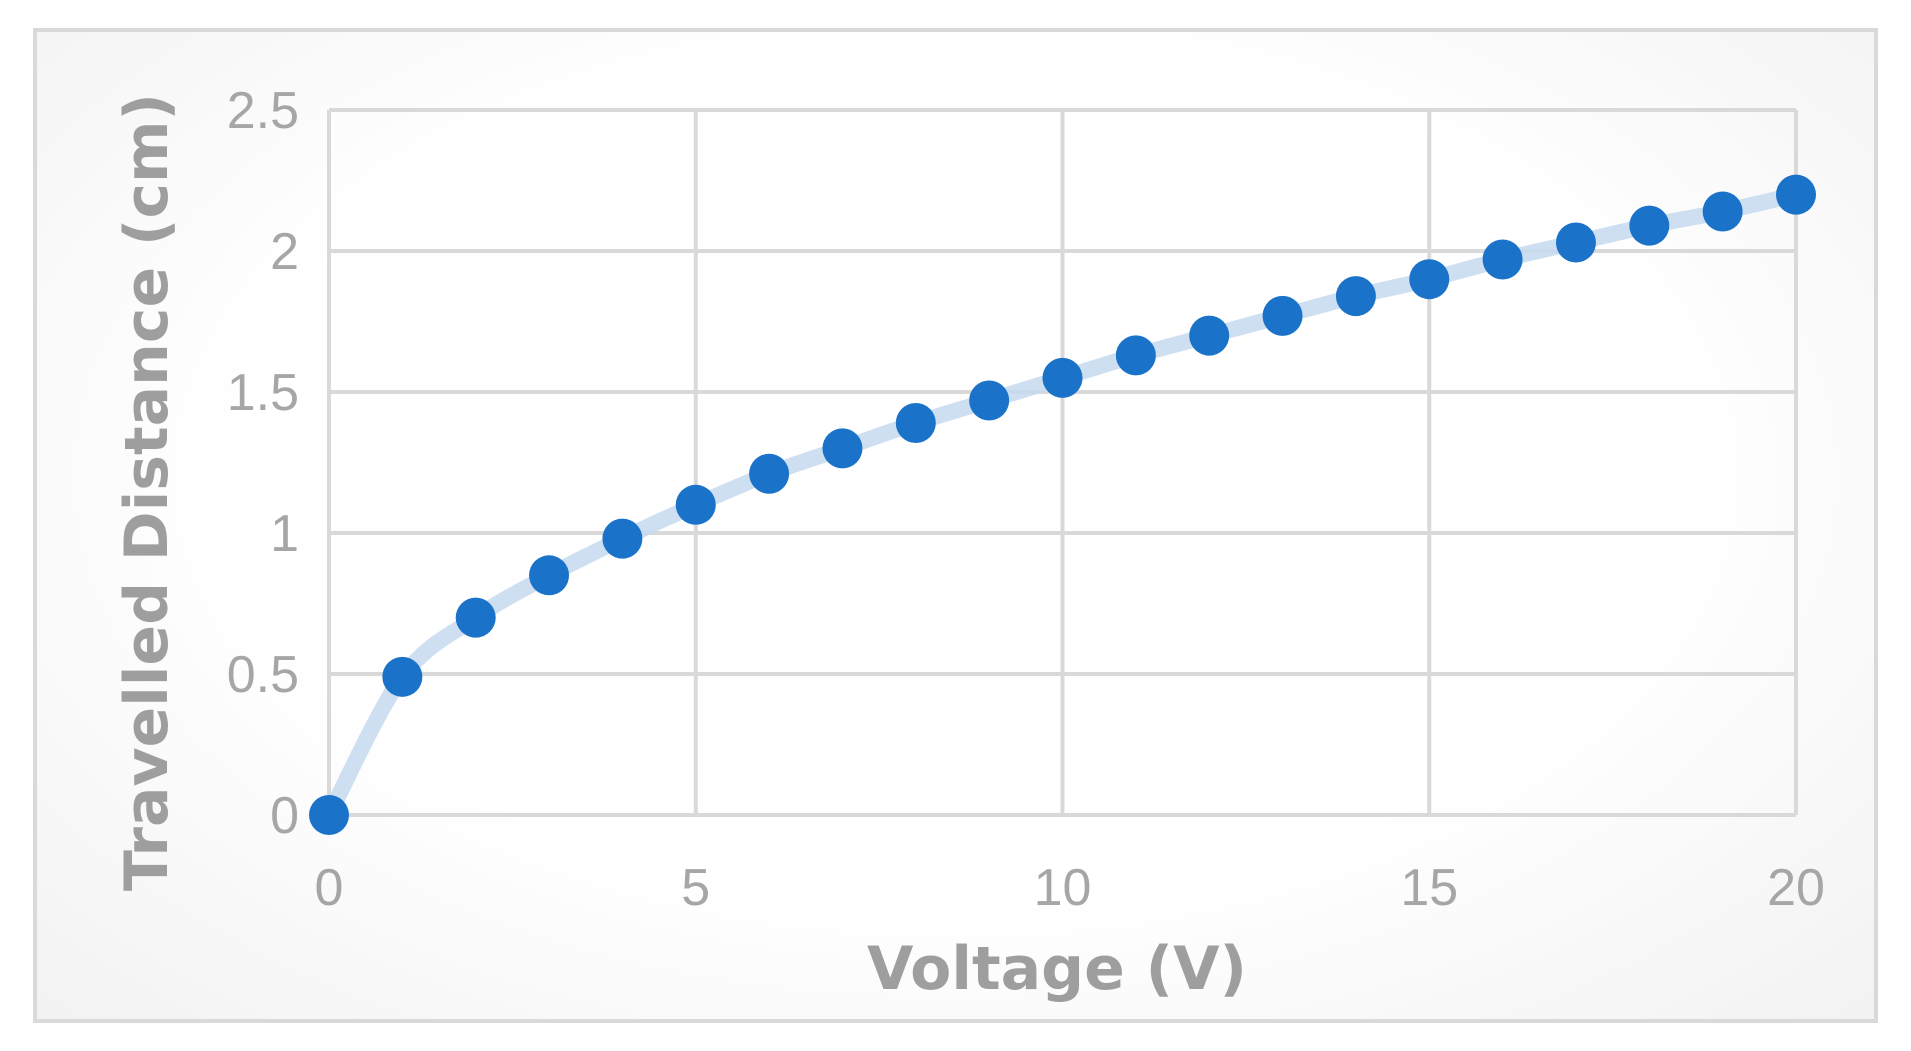 This screenshot has height=1051, width=1911. Describe the element at coordinates (147, 492) in the screenshot. I see `y-axis-title: Travelled Distance (cm)` at that location.